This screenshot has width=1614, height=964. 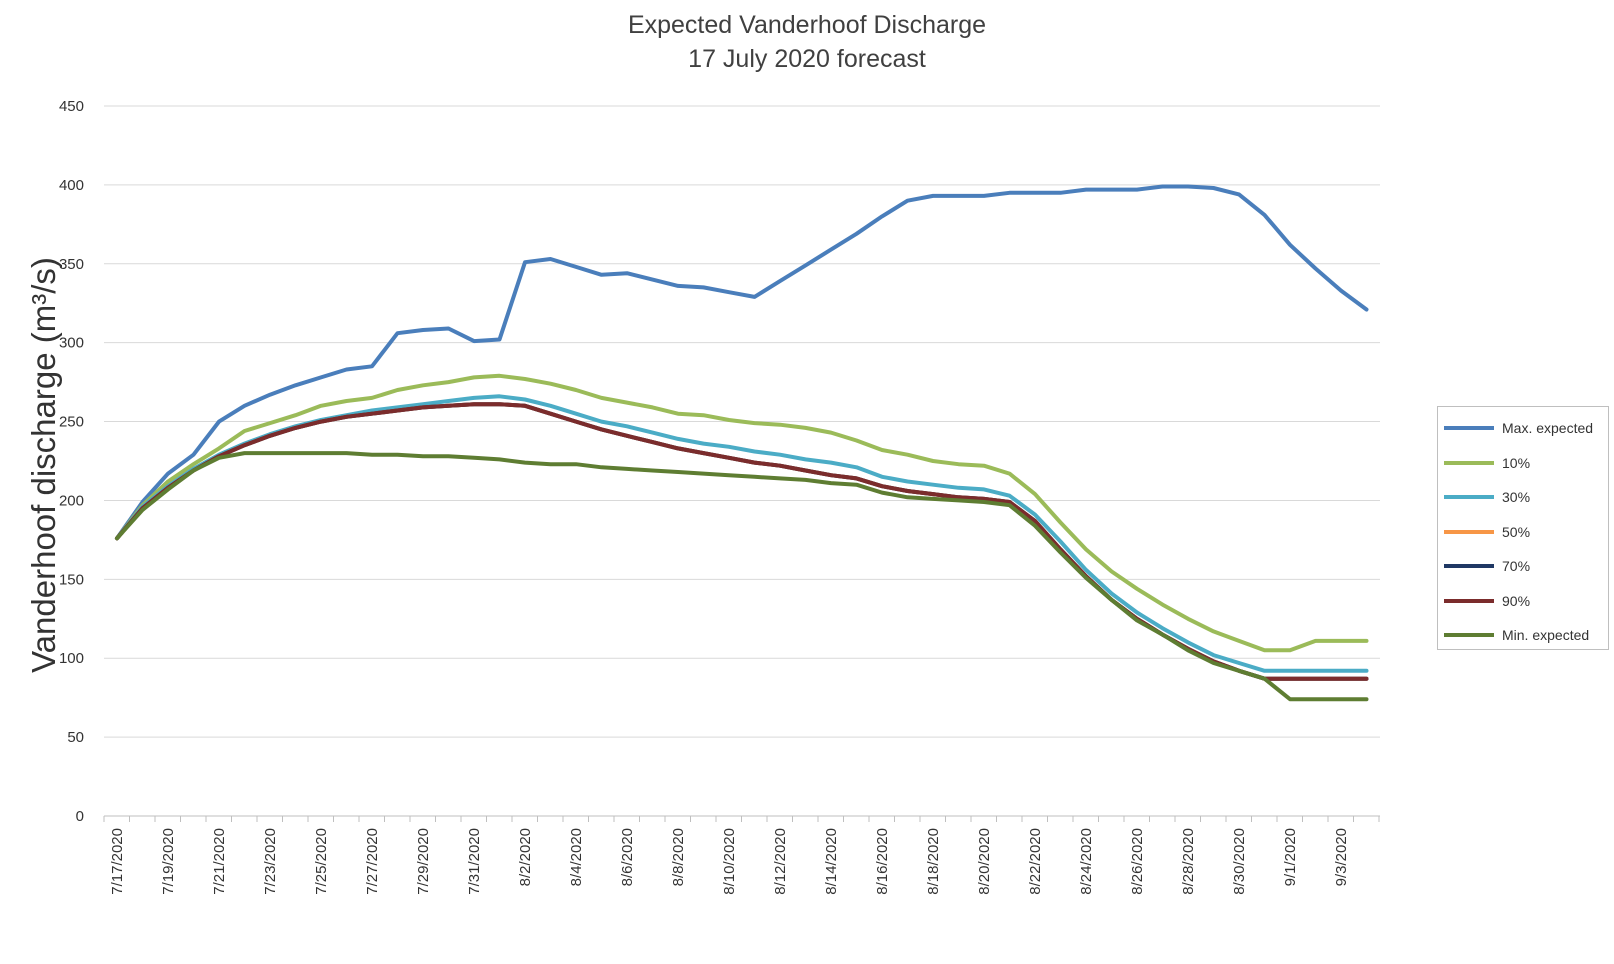 What do you see at coordinates (576, 857) in the screenshot?
I see `x-tick-label: 8/4/2020` at bounding box center [576, 857].